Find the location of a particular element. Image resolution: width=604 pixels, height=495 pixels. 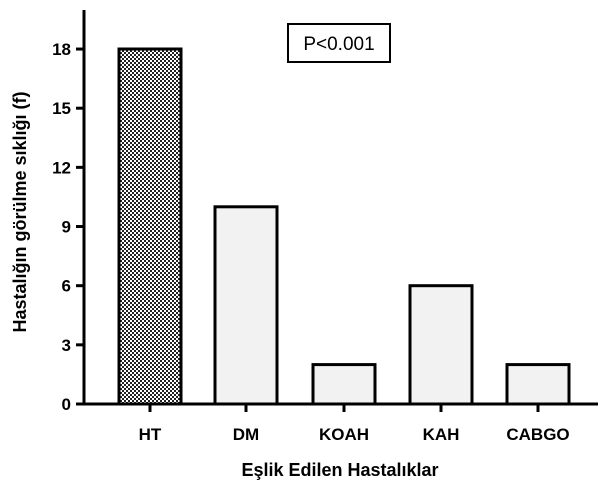

x-axis-title: Eşlik Edilen Hastalıklar is located at coordinates (339, 470).